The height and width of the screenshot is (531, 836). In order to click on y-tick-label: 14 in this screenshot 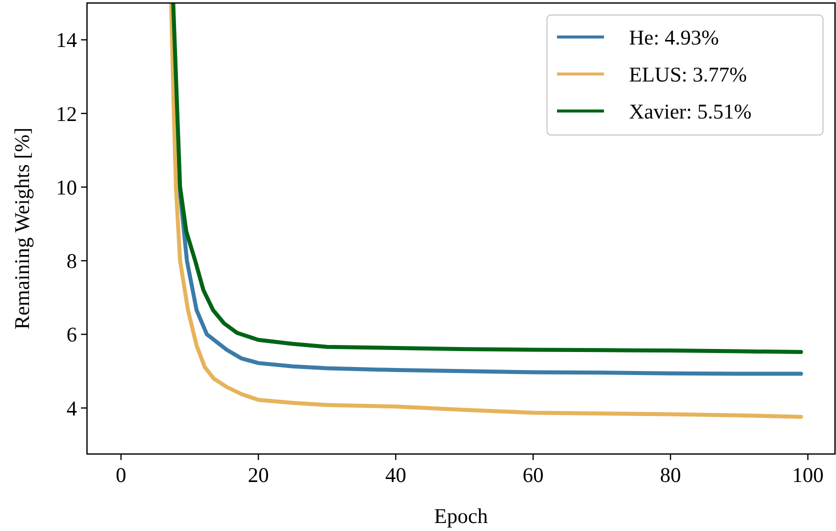, I will do `click(67, 40)`.